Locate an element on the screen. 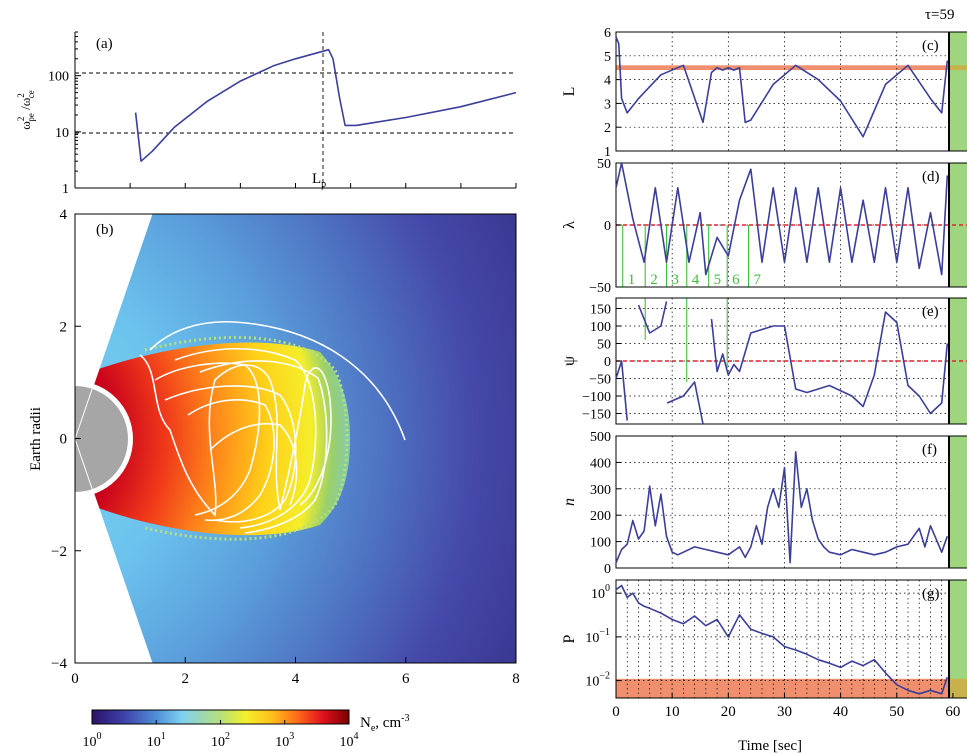 This screenshot has height=754, width=967. ylabel-c: L is located at coordinates (569, 92).